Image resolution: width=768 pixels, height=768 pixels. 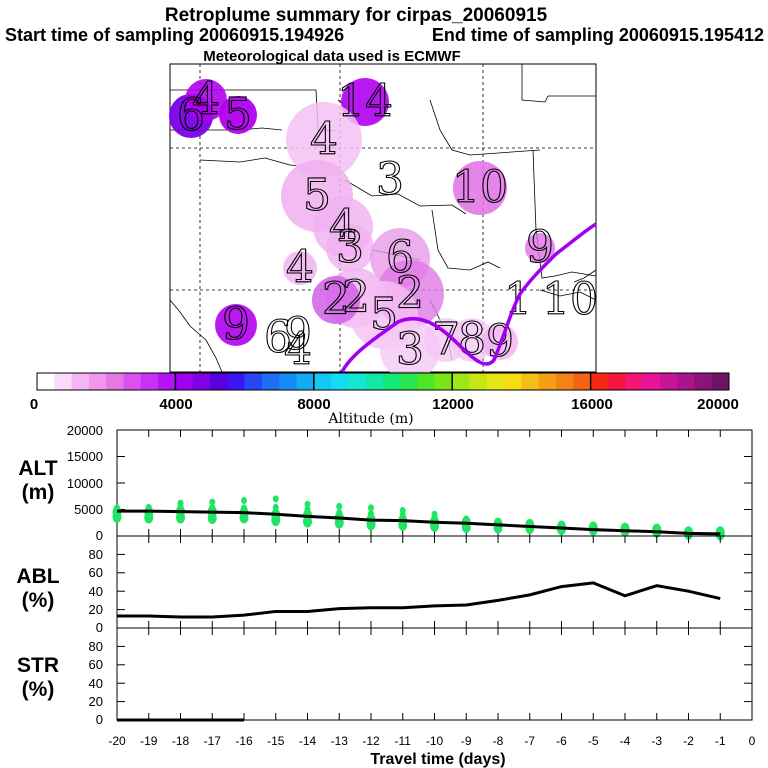 I want to click on alt-ytick: 10000, so click(x=85, y=483).